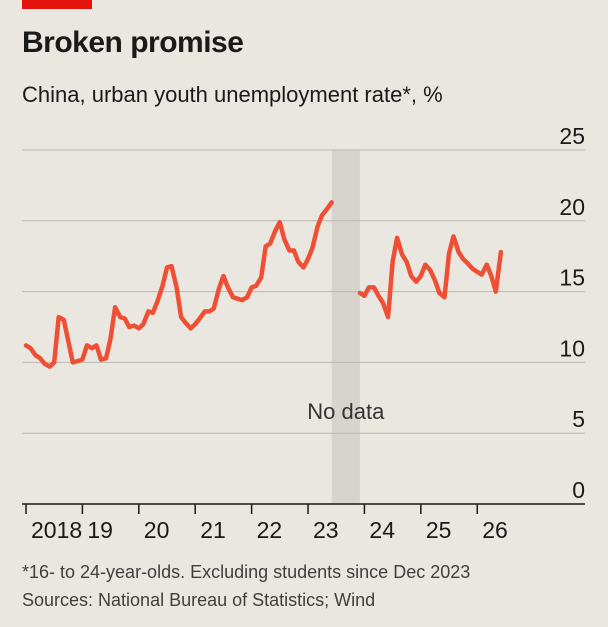 The image size is (608, 627). I want to click on no-data-band-layer, so click(345, 327).